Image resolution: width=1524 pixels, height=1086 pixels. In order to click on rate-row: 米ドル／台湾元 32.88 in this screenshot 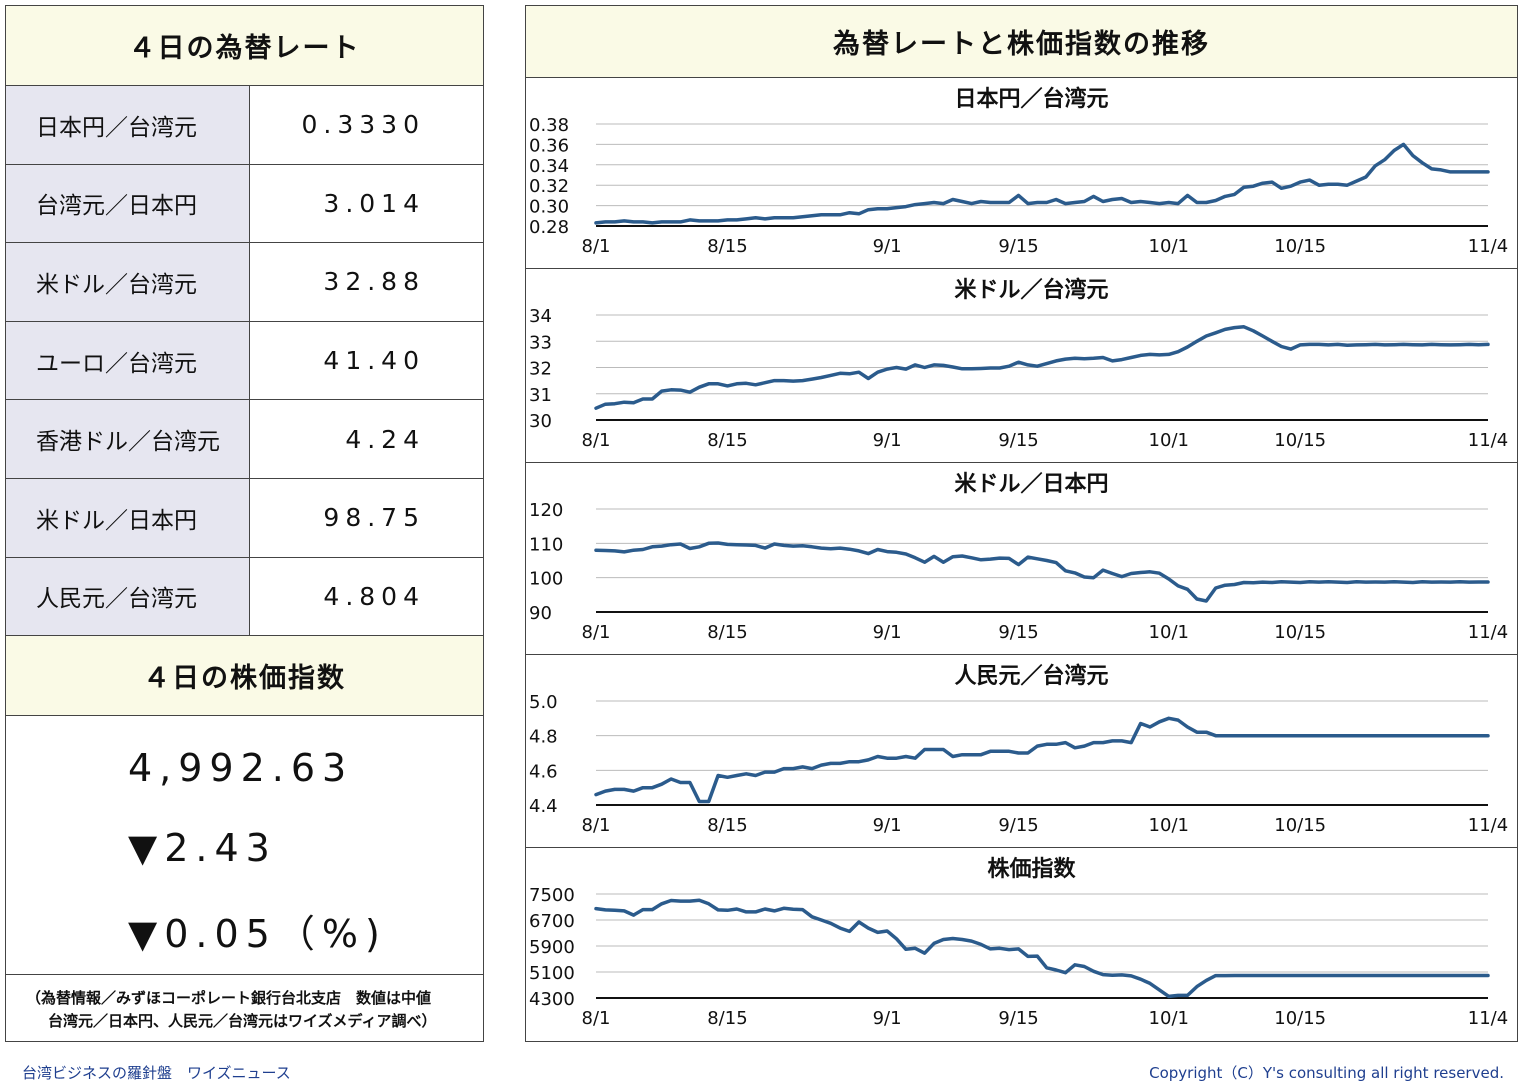, I will do `click(244, 282)`.